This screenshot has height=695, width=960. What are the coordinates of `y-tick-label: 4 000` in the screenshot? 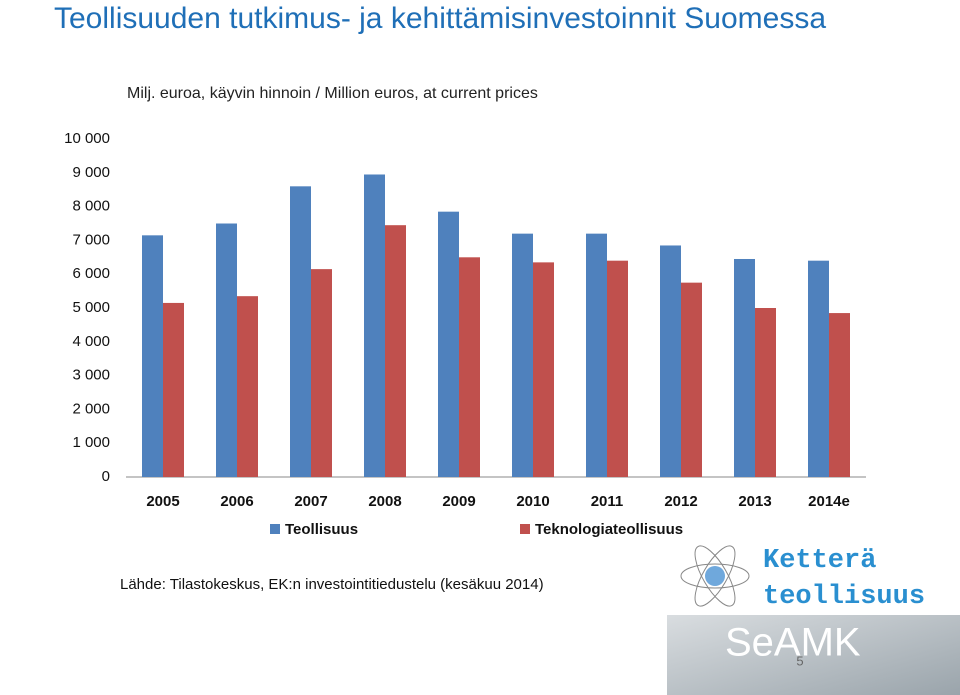 It's located at (91, 341).